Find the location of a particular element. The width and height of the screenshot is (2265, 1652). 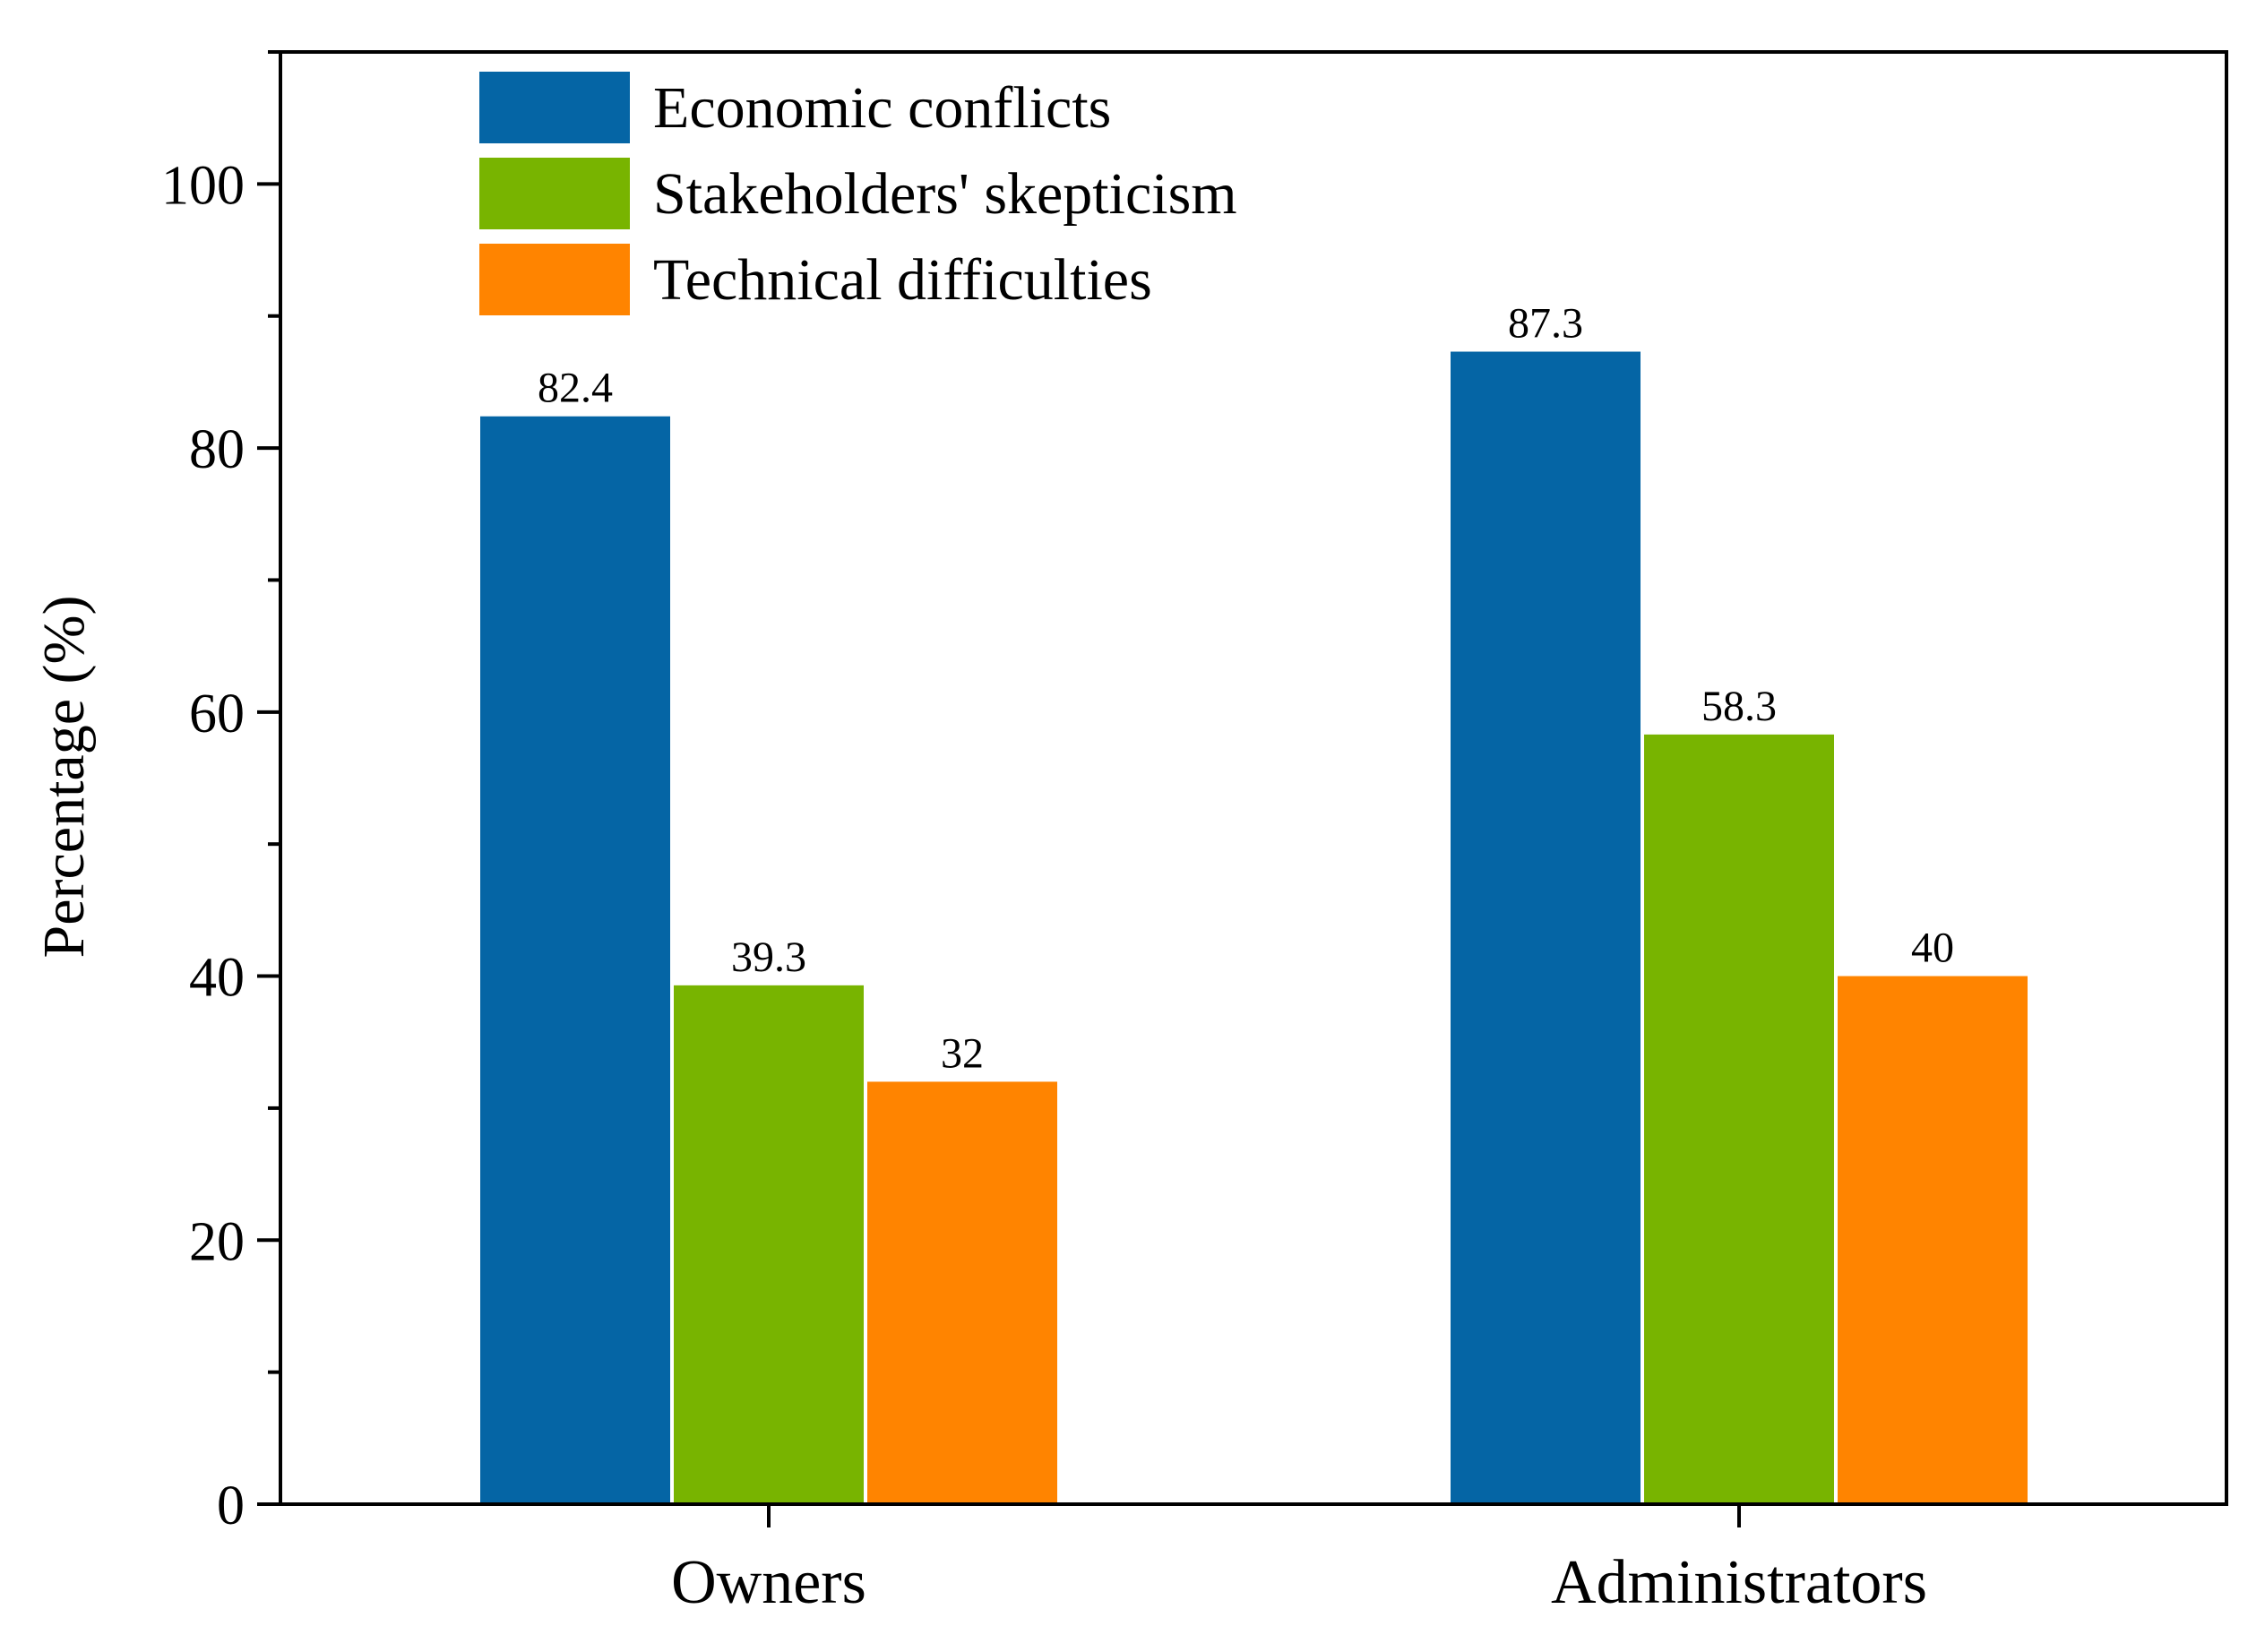

y-tick-label: 80 is located at coordinates (217, 450).